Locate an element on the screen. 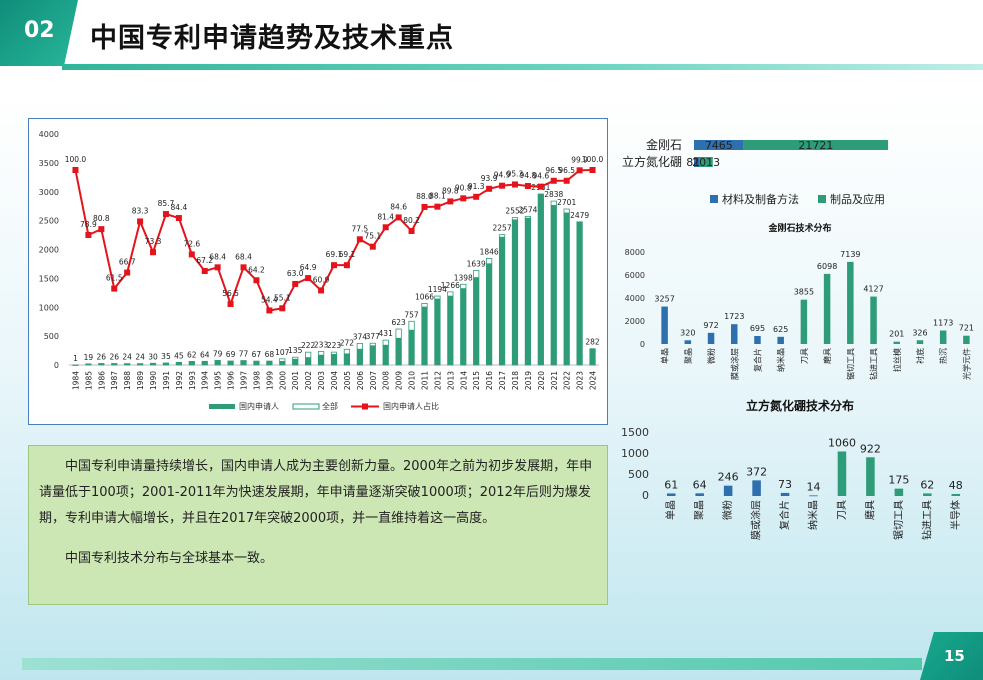  bar-value-label: 372 is located at coordinates (756, 471).